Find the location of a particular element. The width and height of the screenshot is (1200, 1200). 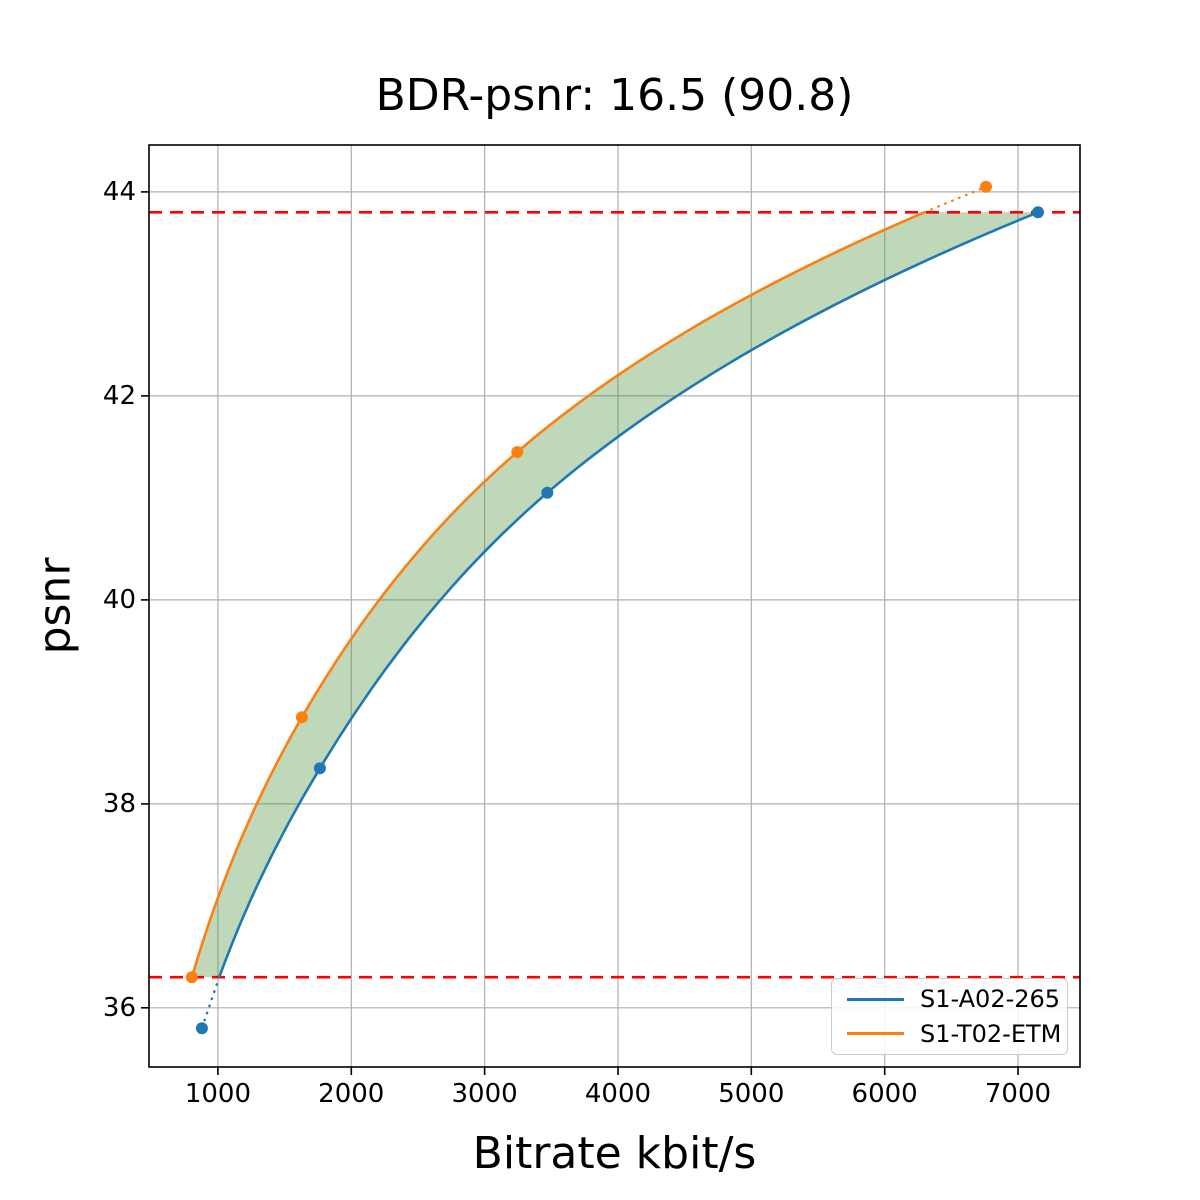

y-tick-label: 38 is located at coordinates (119, 803).